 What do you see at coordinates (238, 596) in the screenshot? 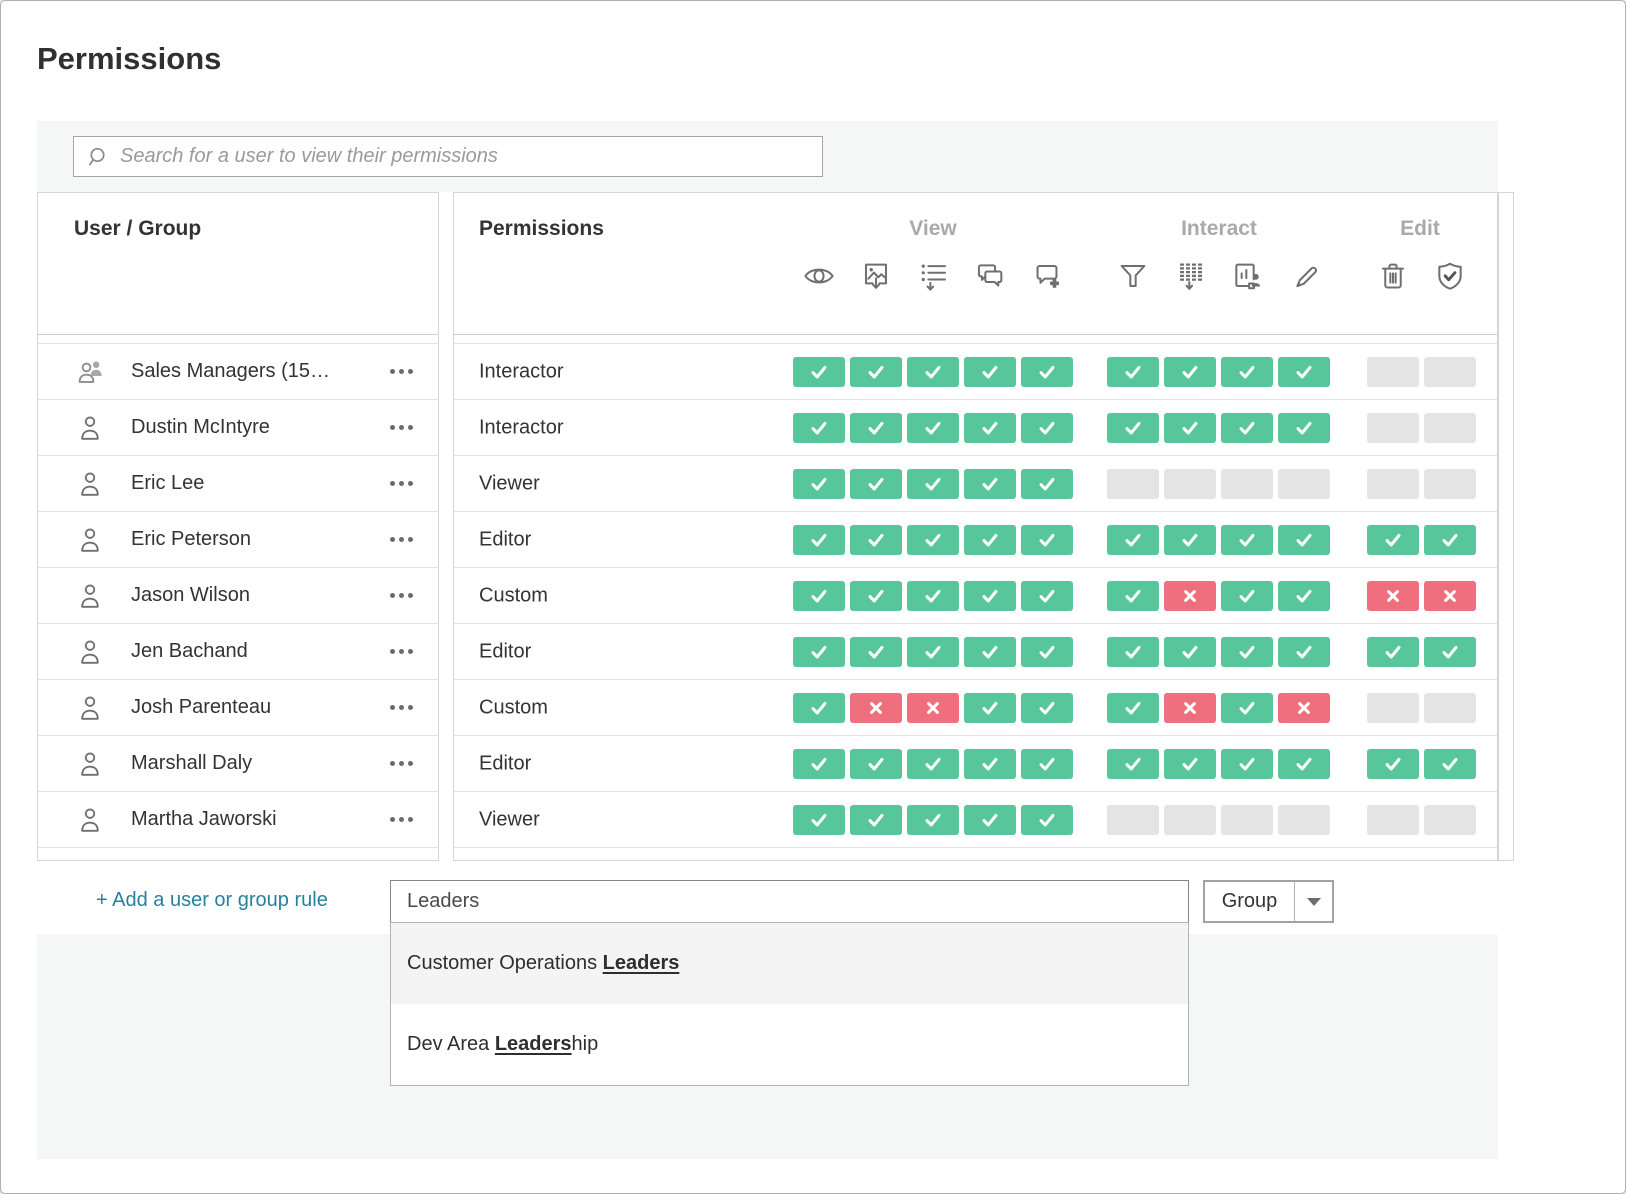
I see `user-group-row: Jason Wilson` at bounding box center [238, 596].